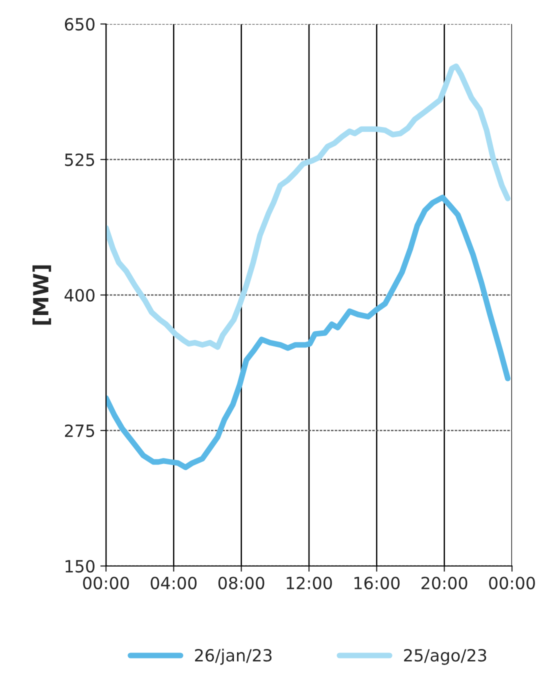  I want to click on x-tick-label: 12:00, so click(309, 583).